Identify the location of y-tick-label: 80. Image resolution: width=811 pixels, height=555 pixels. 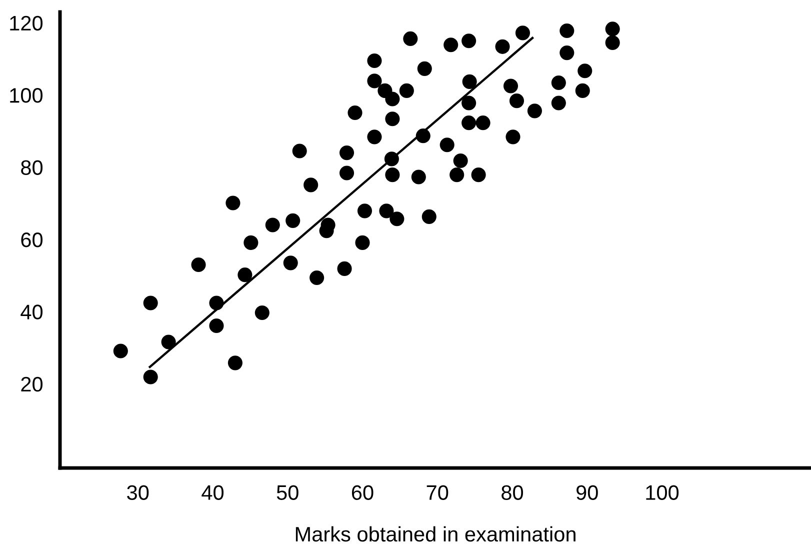
(32, 168).